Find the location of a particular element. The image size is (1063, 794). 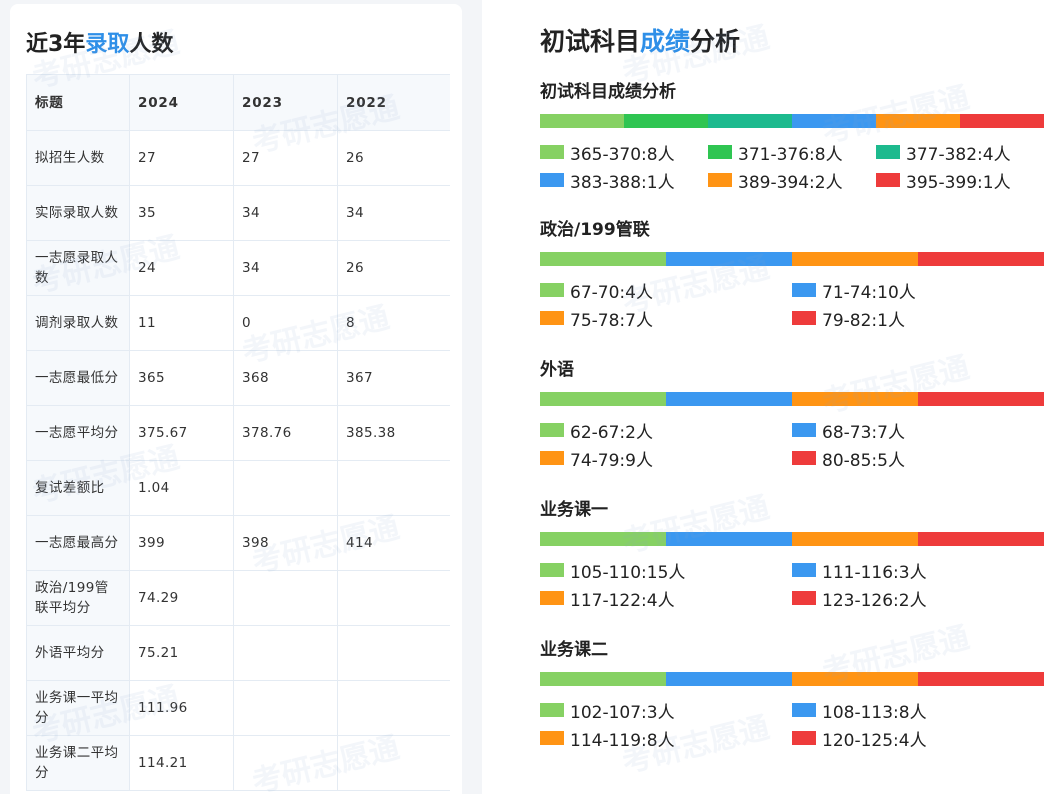

legend-label: 383-388:1人 is located at coordinates (622, 182).